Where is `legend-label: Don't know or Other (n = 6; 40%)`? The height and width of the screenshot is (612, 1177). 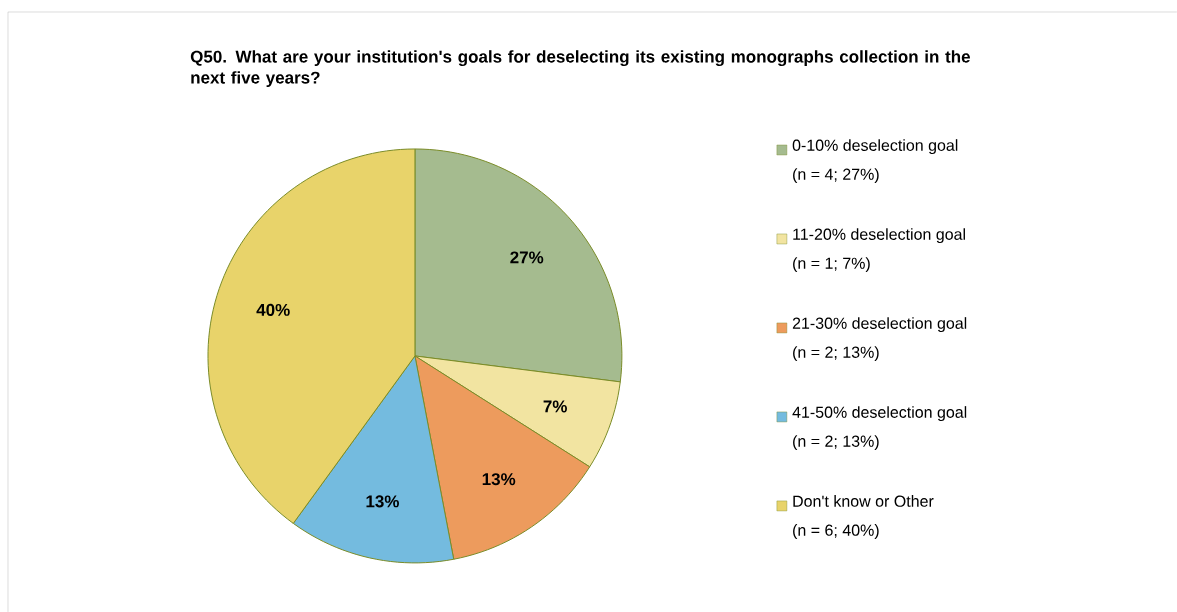 legend-label: Don't know or Other (n = 6; 40%) is located at coordinates (863, 517).